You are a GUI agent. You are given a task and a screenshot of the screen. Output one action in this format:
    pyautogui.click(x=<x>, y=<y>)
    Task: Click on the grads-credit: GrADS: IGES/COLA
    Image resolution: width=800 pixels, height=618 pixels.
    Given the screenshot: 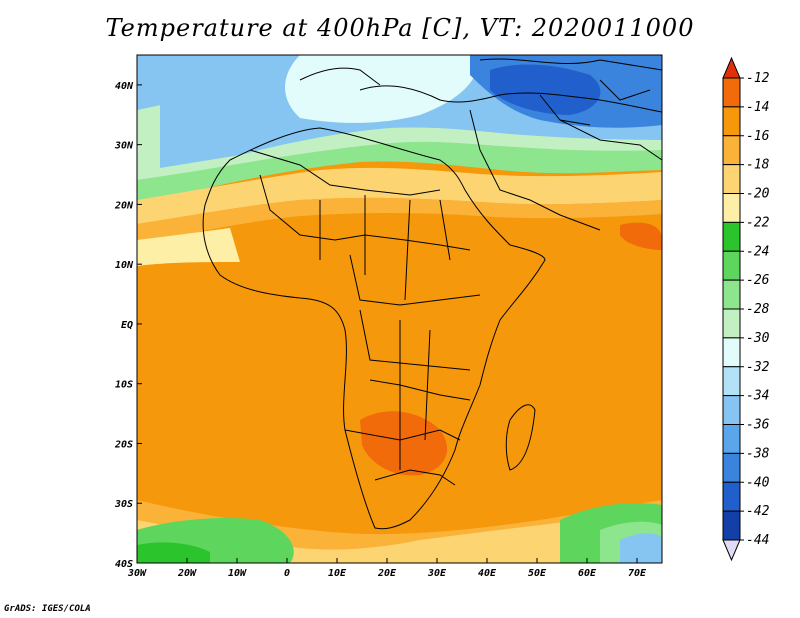 What is the action you would take?
    pyautogui.click(x=47, y=609)
    